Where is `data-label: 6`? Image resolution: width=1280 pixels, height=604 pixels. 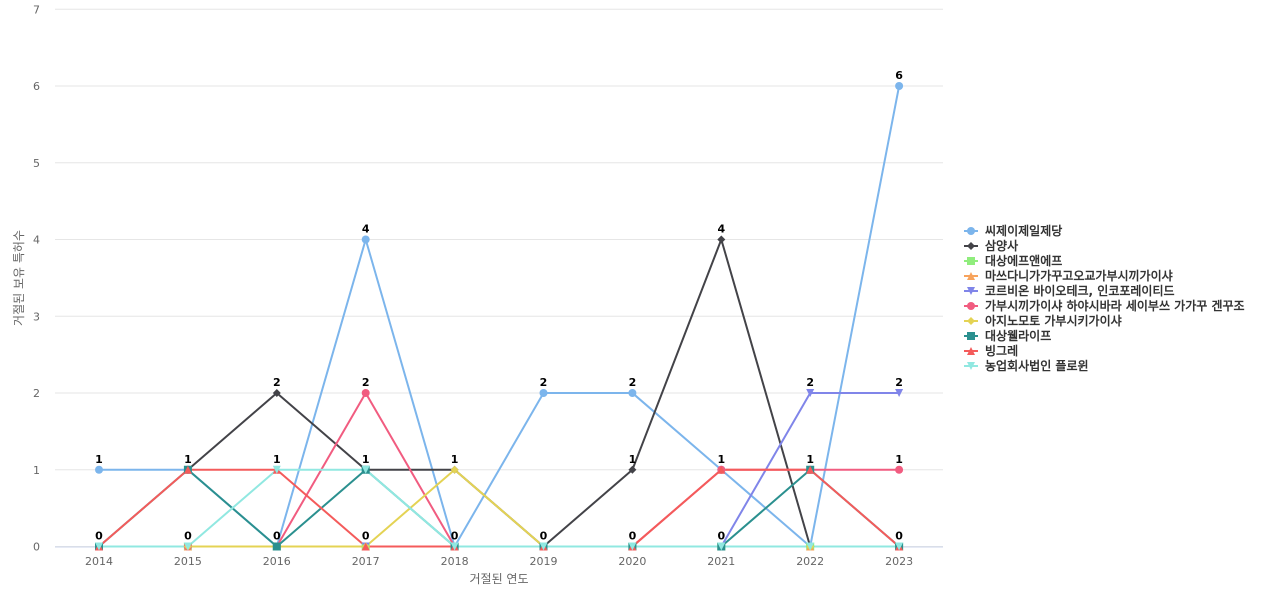
data-label: 6 is located at coordinates (899, 75).